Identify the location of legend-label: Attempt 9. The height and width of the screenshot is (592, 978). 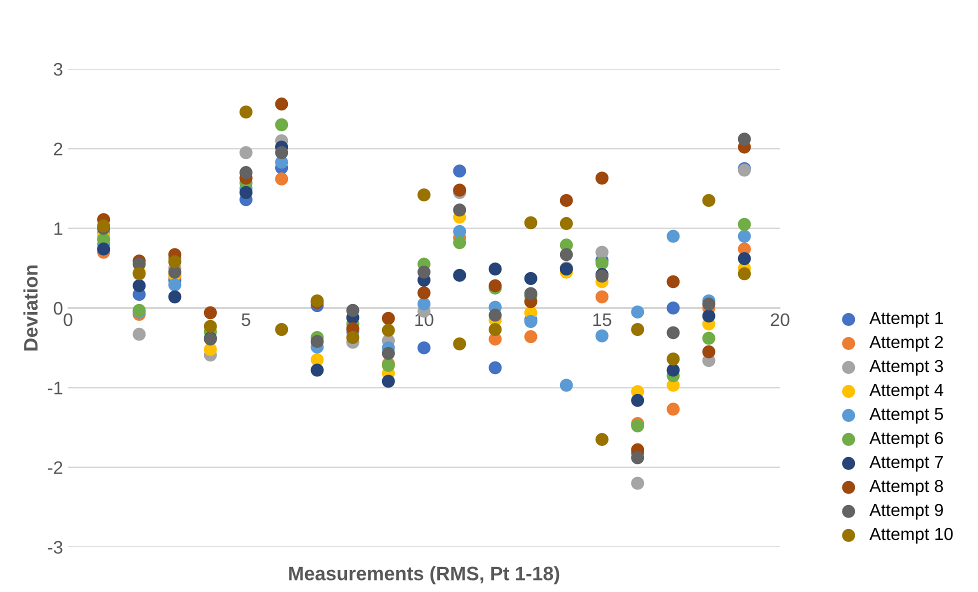
(906, 512).